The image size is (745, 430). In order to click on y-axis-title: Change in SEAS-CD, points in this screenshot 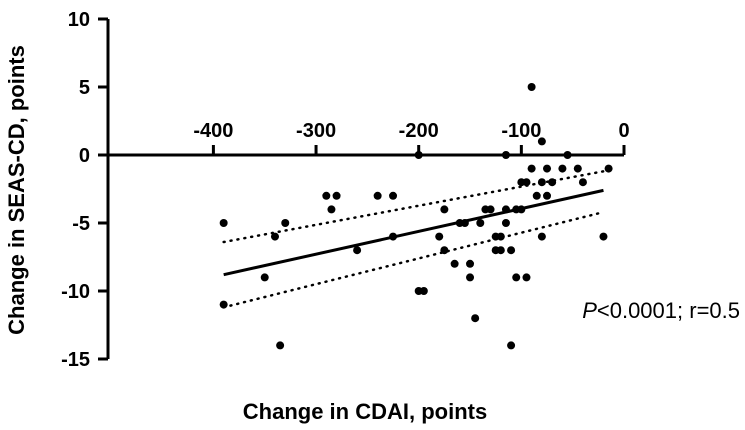, I will do `click(16, 190)`.